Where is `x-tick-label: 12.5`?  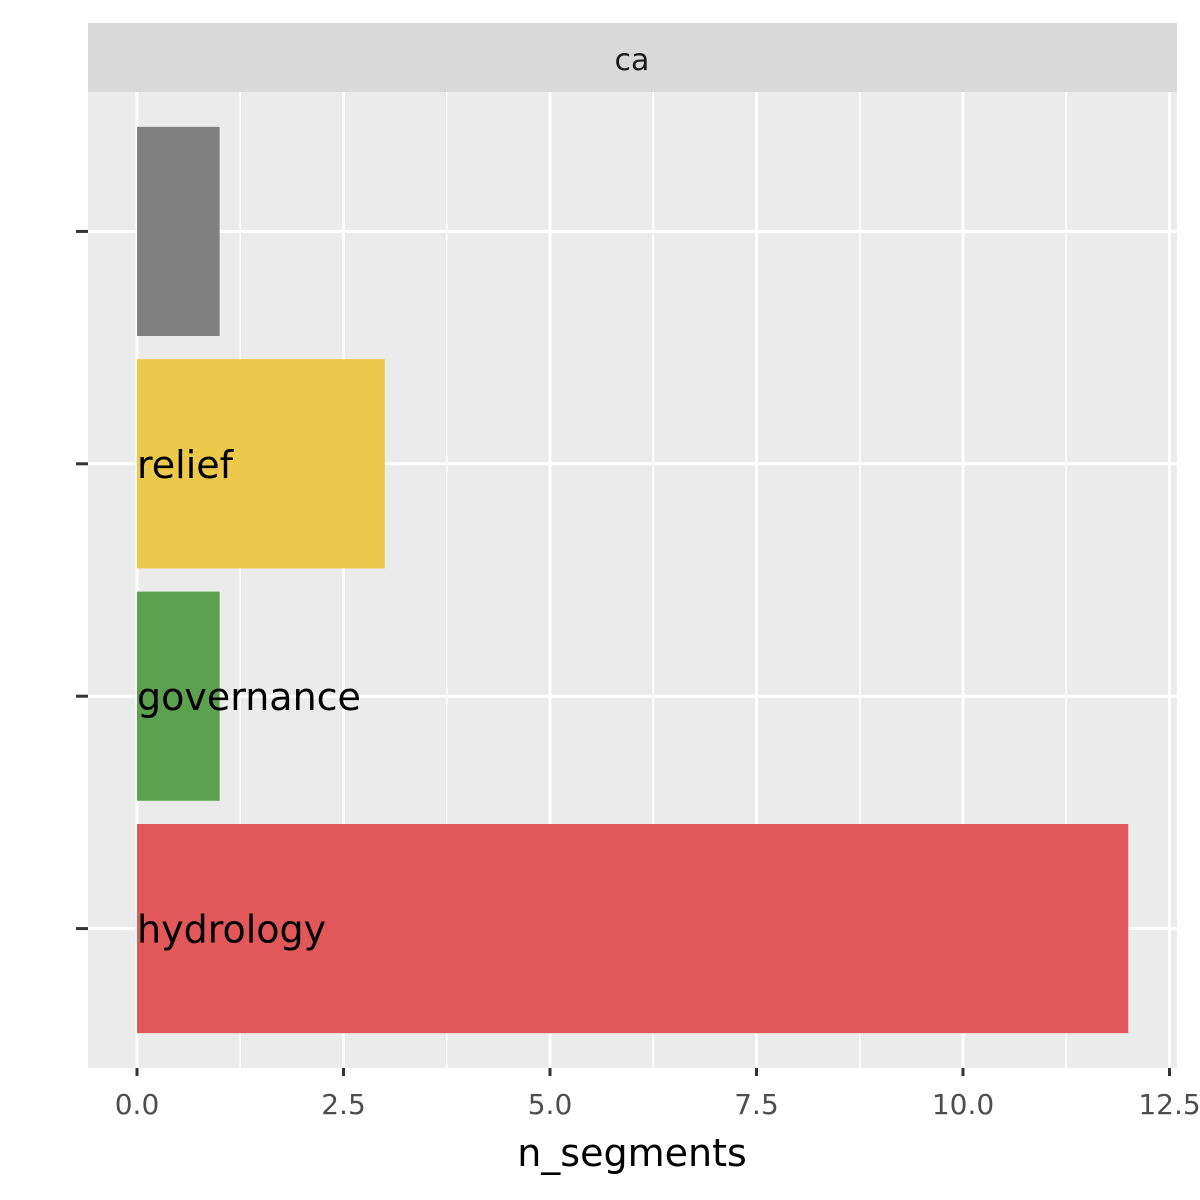
x-tick-label: 12.5 is located at coordinates (1169, 1104).